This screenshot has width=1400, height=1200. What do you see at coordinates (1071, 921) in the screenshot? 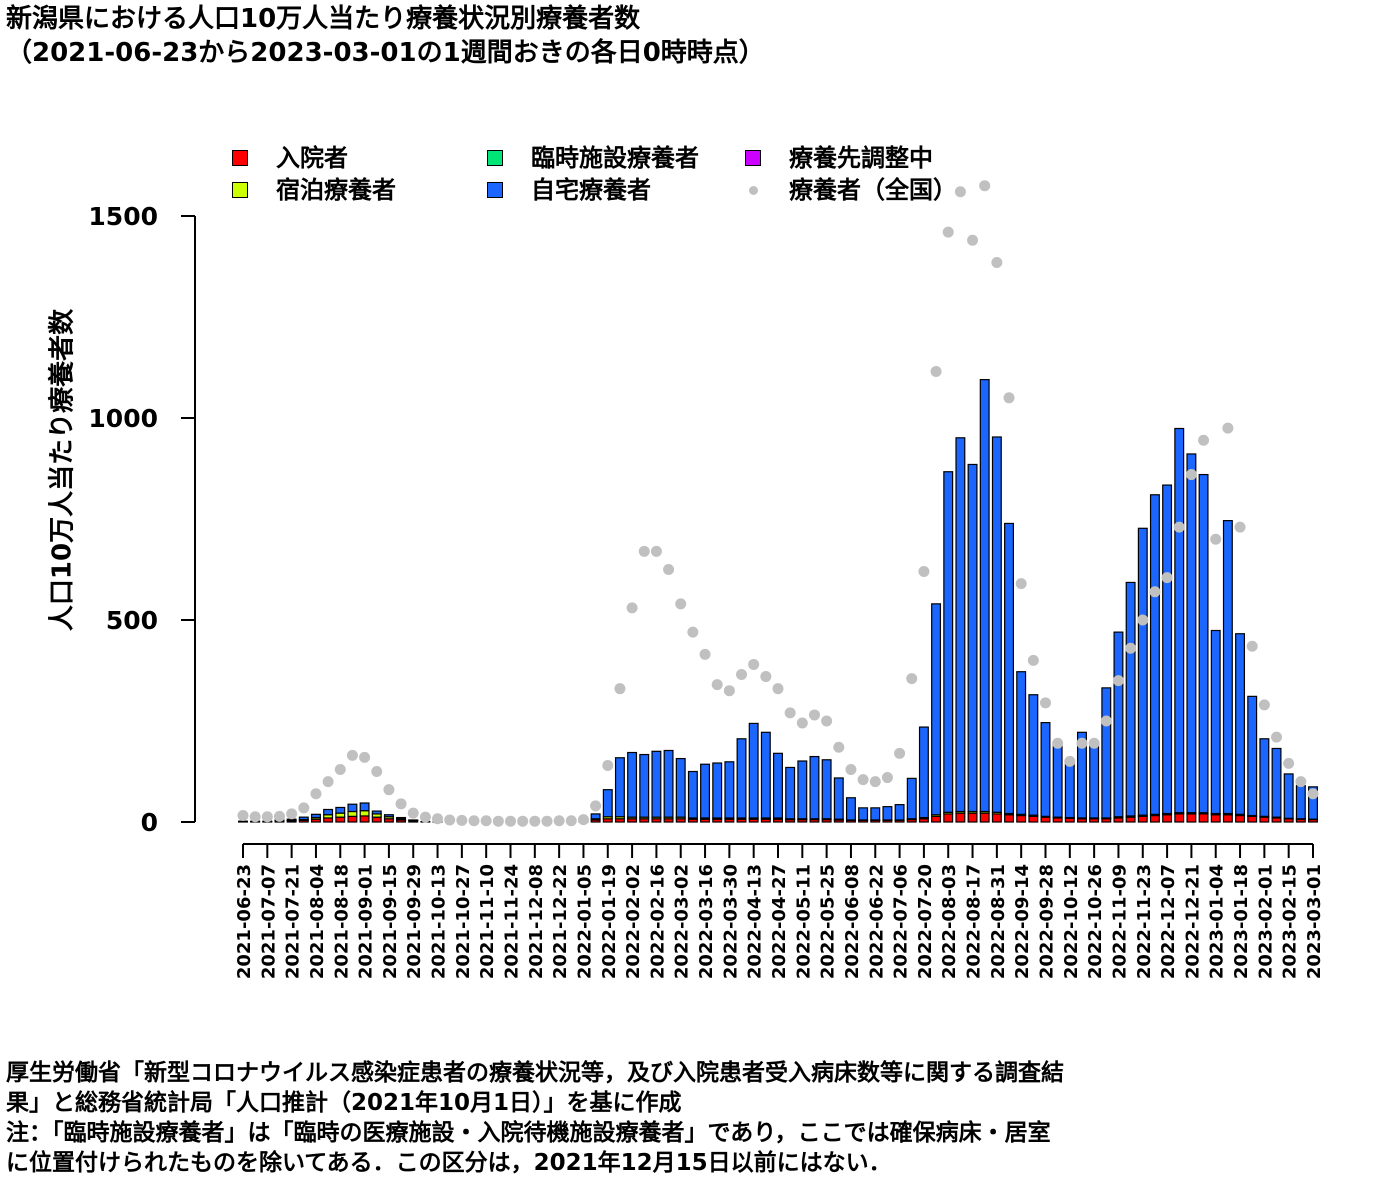
I see `x-tick-label: 2022-10-12` at bounding box center [1071, 921].